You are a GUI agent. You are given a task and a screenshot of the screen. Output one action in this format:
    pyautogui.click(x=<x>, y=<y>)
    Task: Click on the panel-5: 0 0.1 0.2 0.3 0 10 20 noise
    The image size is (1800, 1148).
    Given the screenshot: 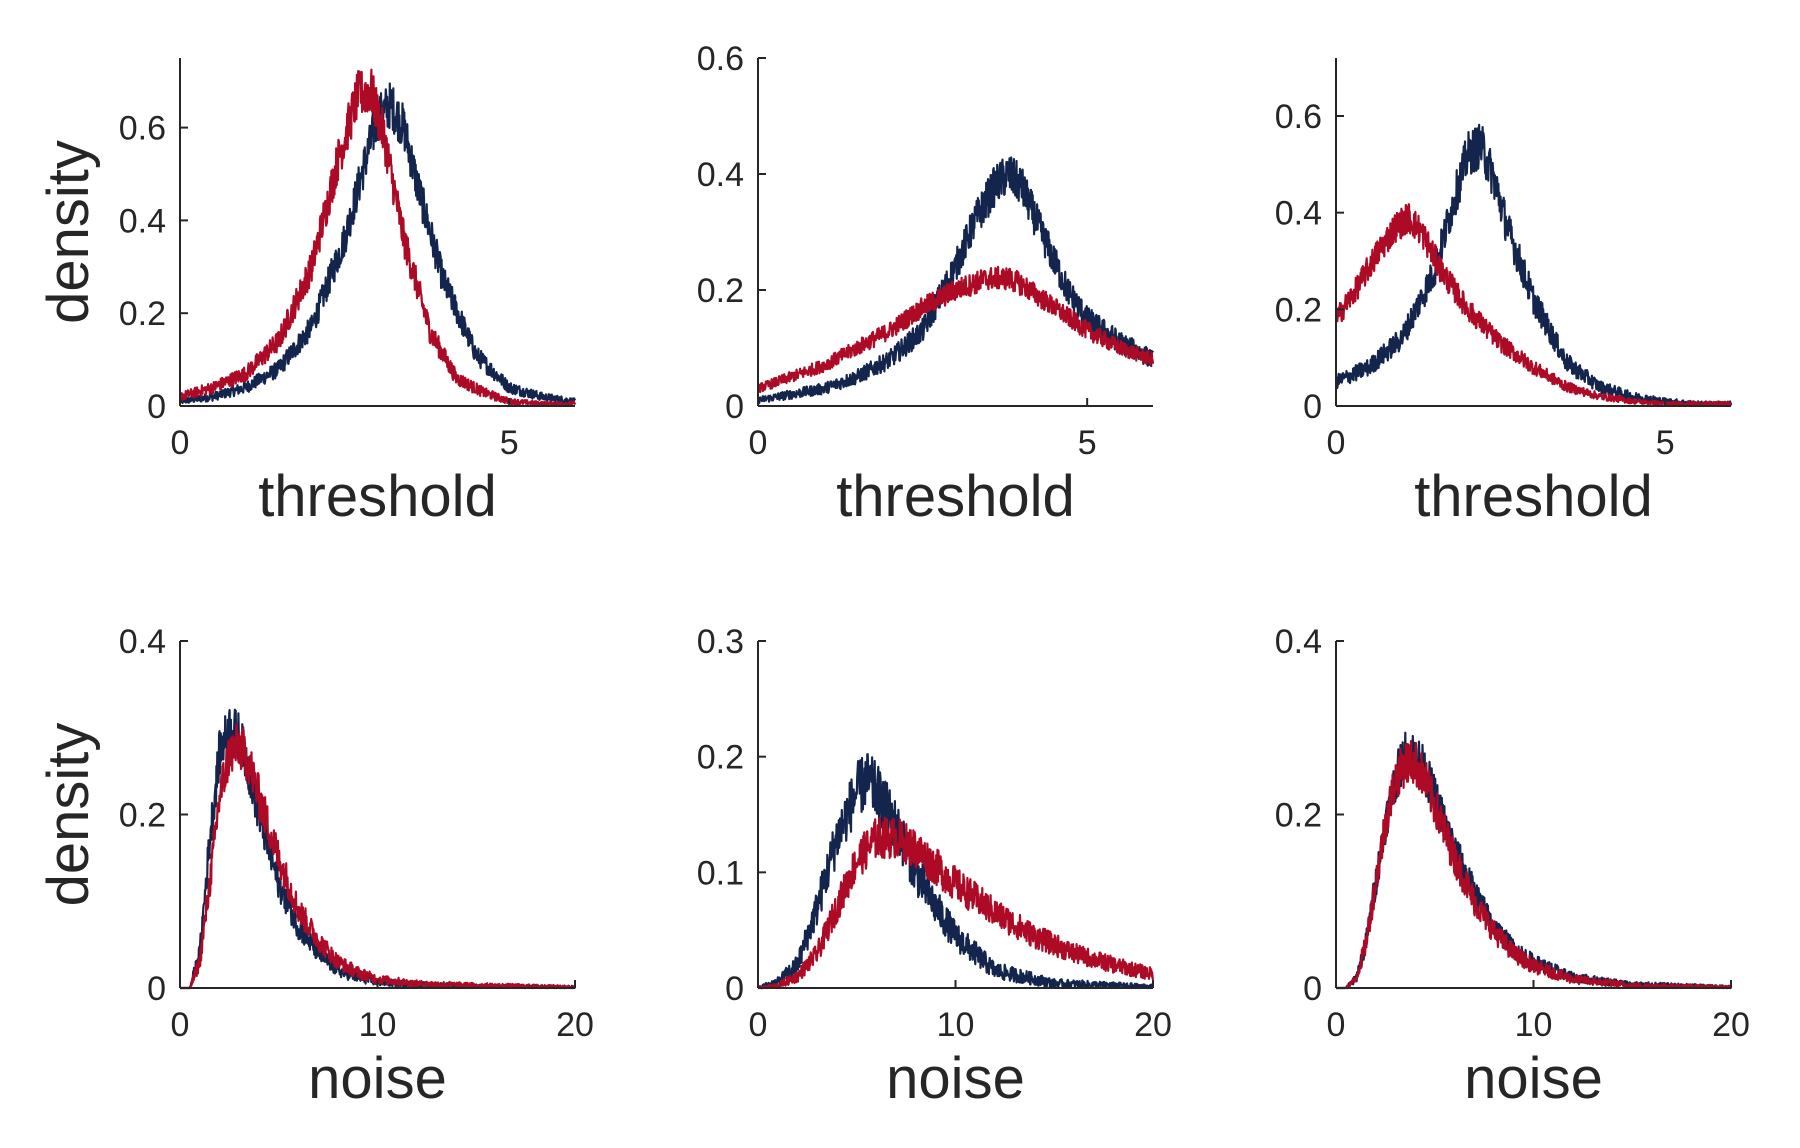 What is the action you would take?
    pyautogui.click(x=934, y=867)
    